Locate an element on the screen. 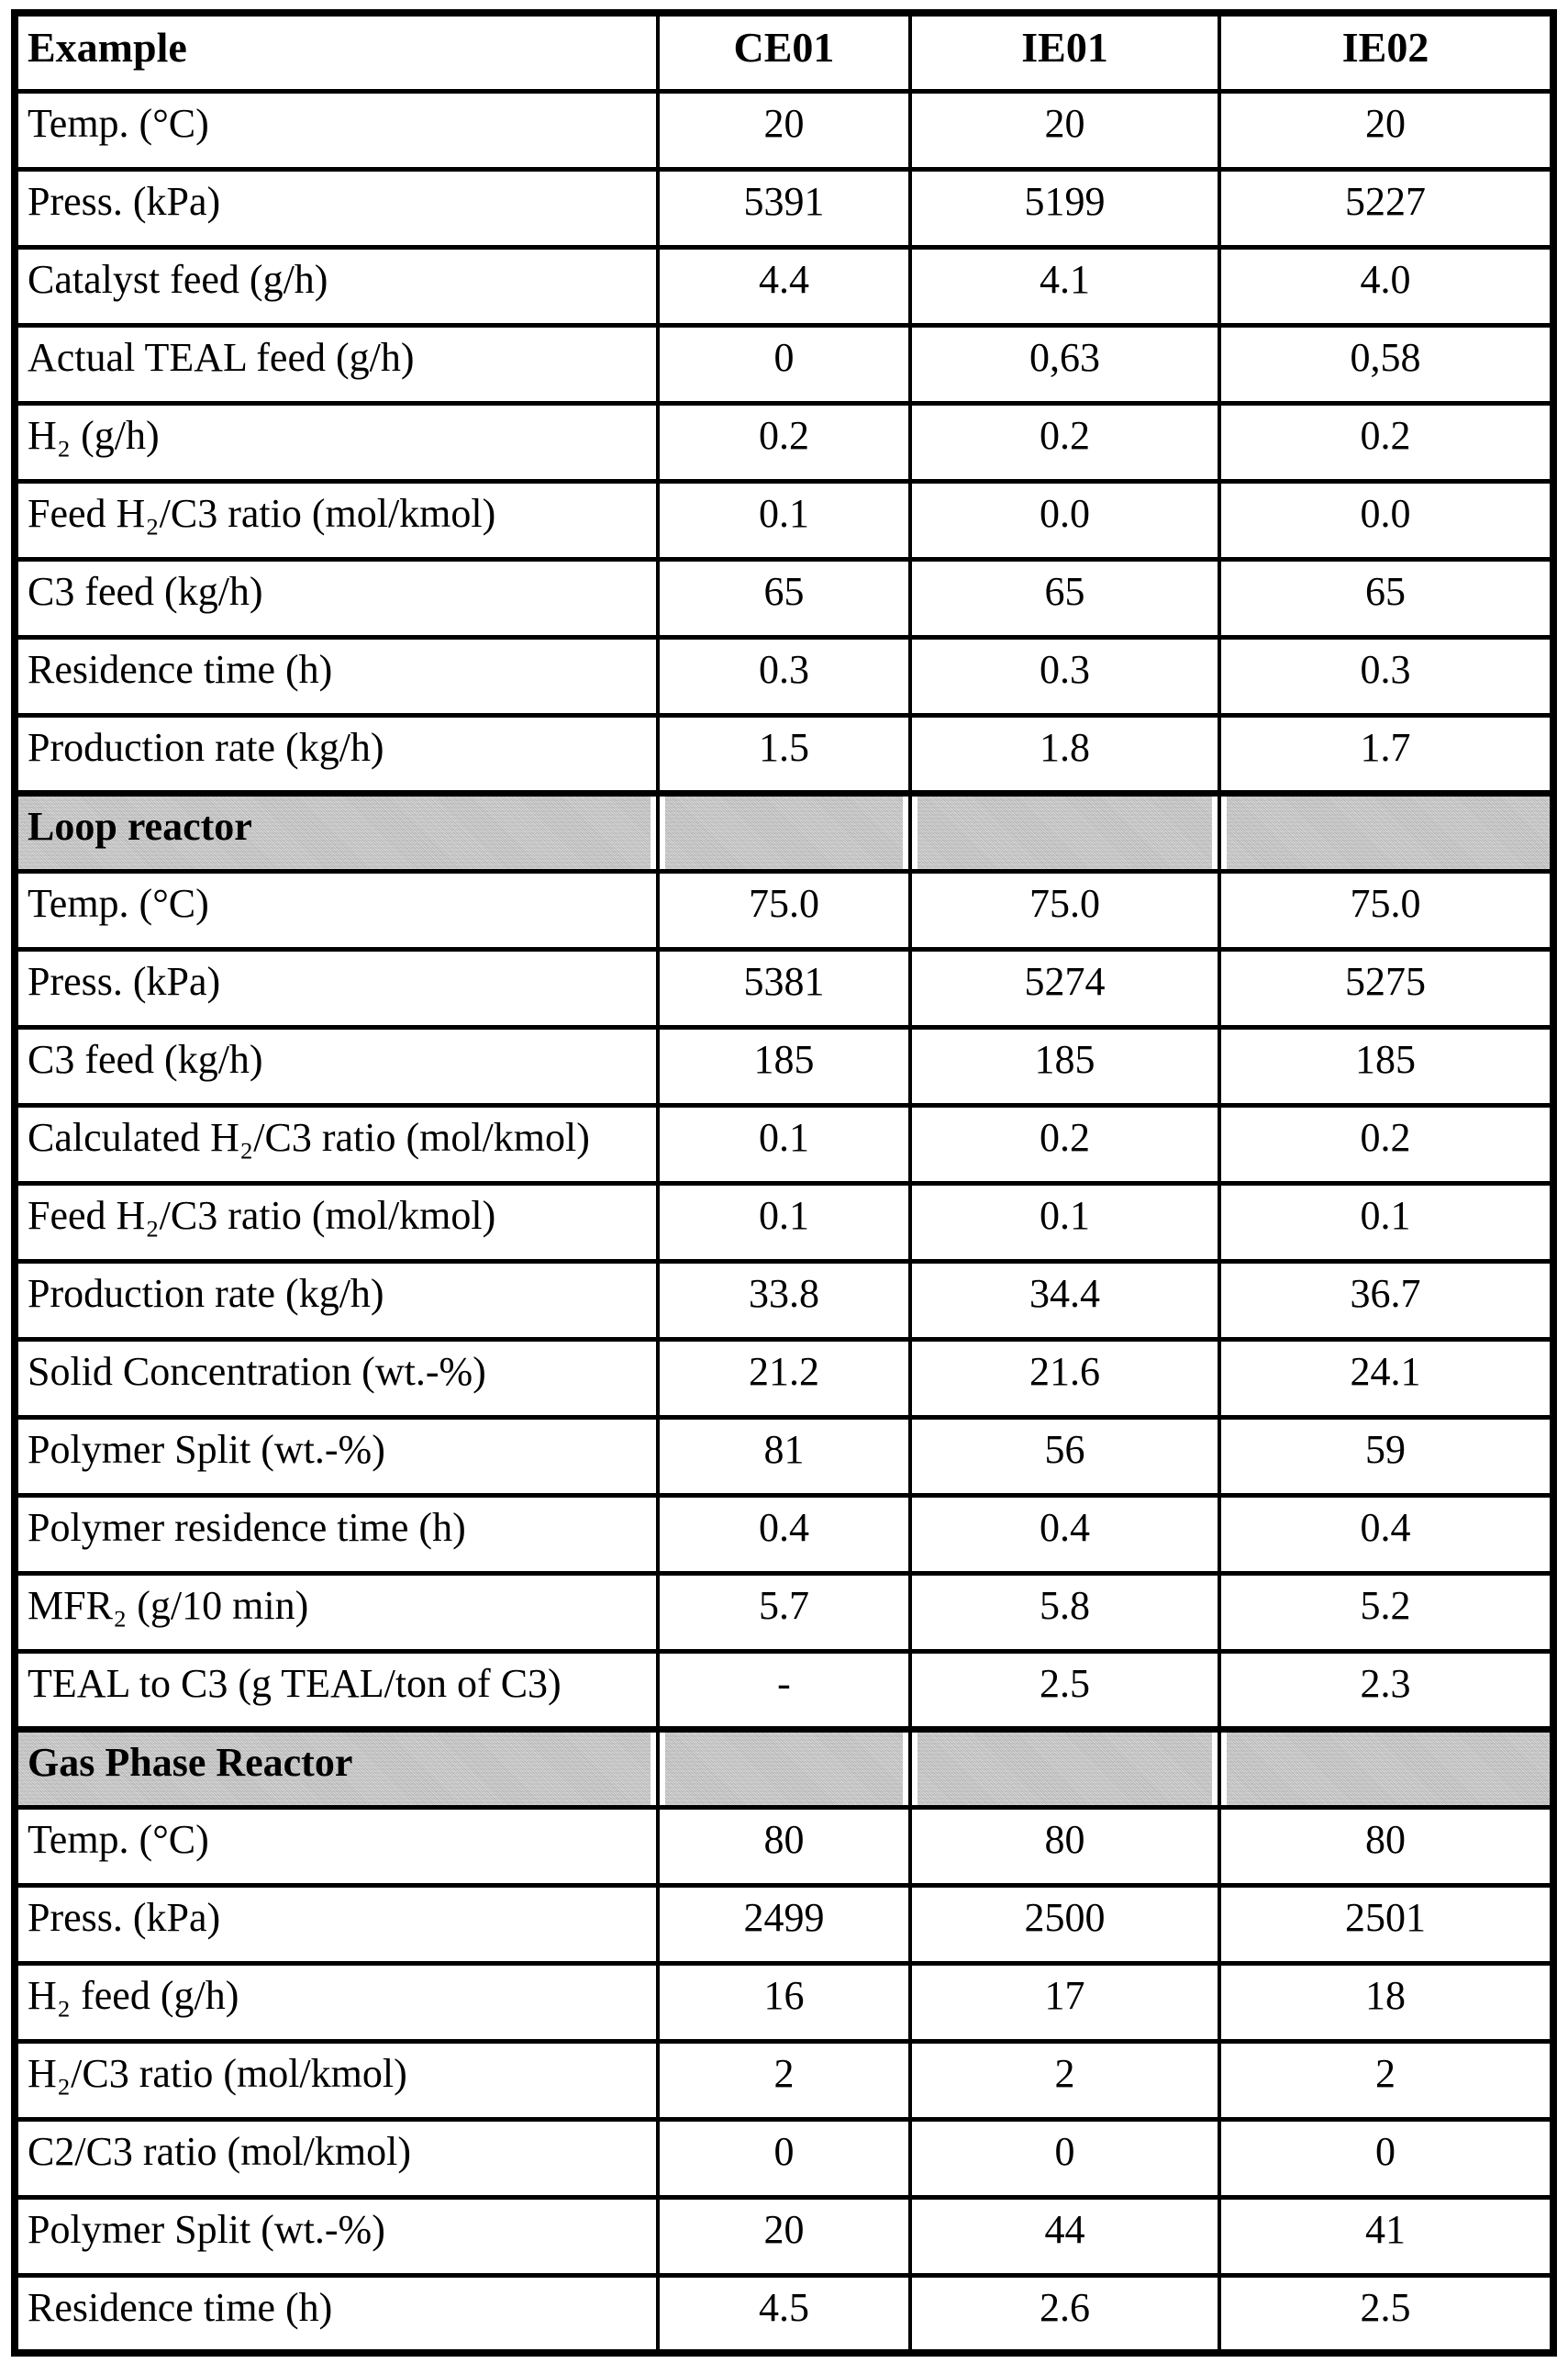 This screenshot has height=2363, width=1568. value-cell: 18 is located at coordinates (1386, 2002).